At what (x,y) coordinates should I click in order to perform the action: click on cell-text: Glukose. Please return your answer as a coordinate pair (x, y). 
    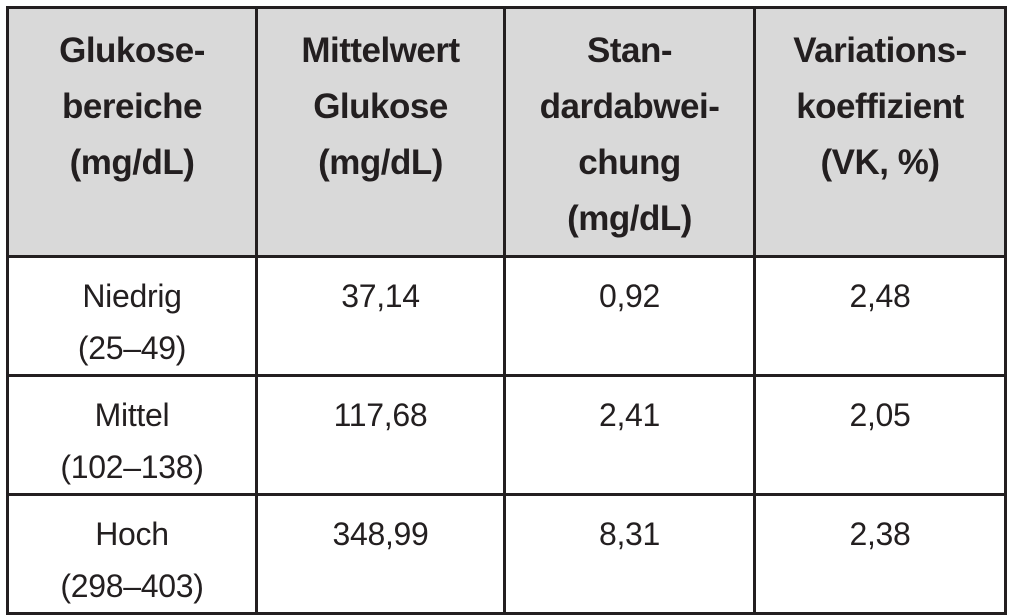
    Looking at the image, I should click on (380, 106).